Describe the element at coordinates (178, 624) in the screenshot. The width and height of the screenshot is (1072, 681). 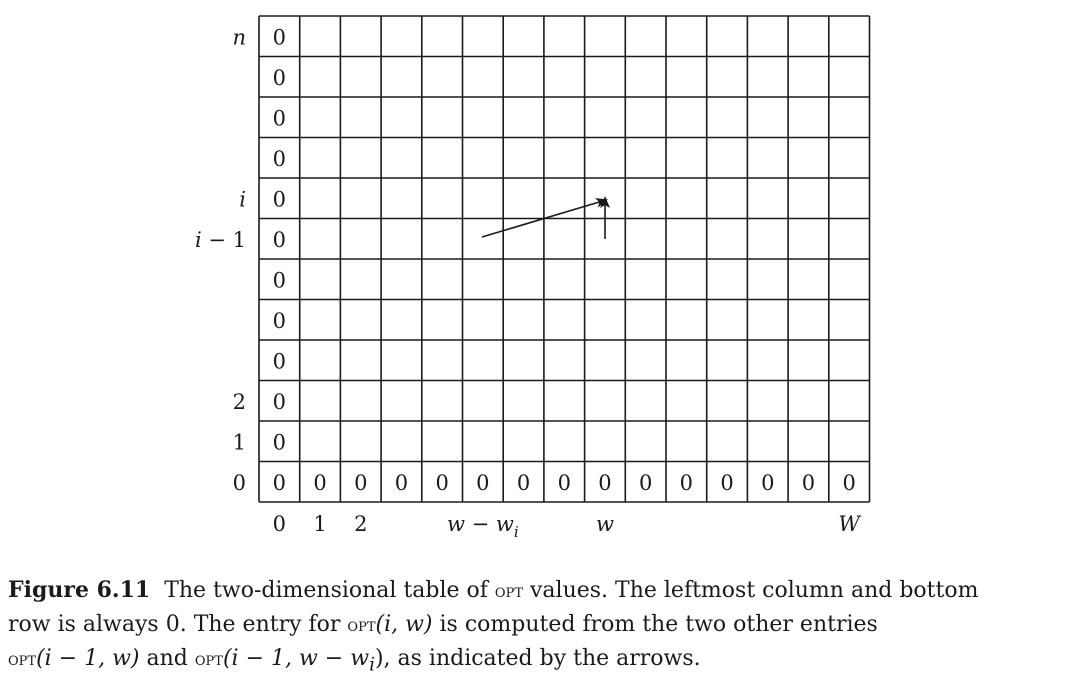
I see `caption-text: row is always 0. The entry for` at that location.